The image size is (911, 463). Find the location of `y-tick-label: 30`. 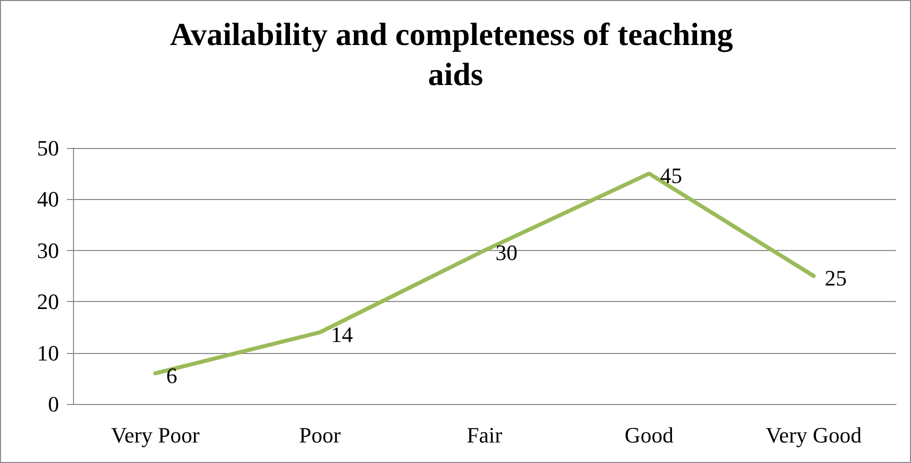

y-tick-label: 30 is located at coordinates (48, 250).